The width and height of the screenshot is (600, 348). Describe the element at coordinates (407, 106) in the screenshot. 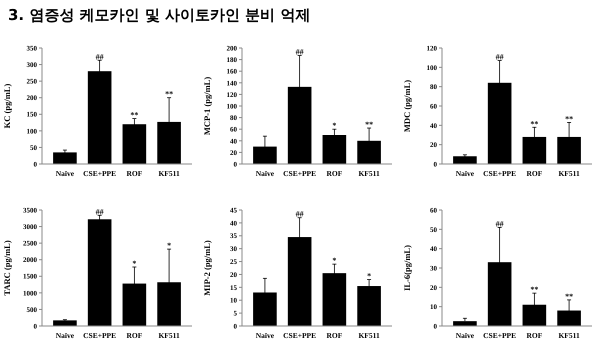

I see `y-axis-title: MDC (pg/mL)` at that location.